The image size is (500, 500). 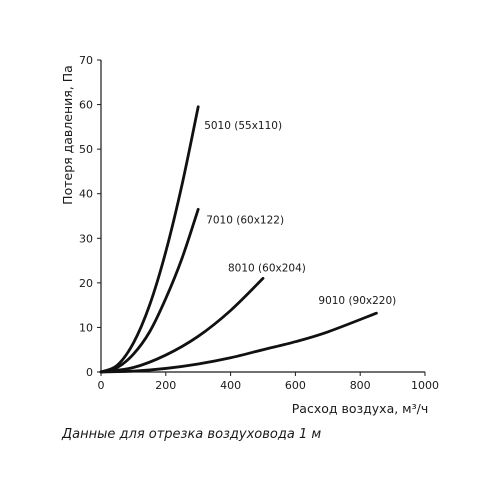 I want to click on series-5010-line, so click(x=149, y=239).